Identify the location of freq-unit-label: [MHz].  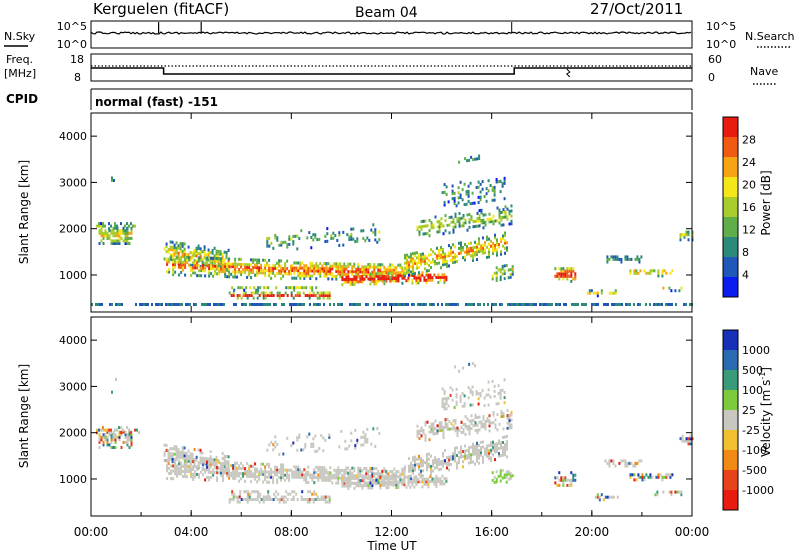
(20, 73).